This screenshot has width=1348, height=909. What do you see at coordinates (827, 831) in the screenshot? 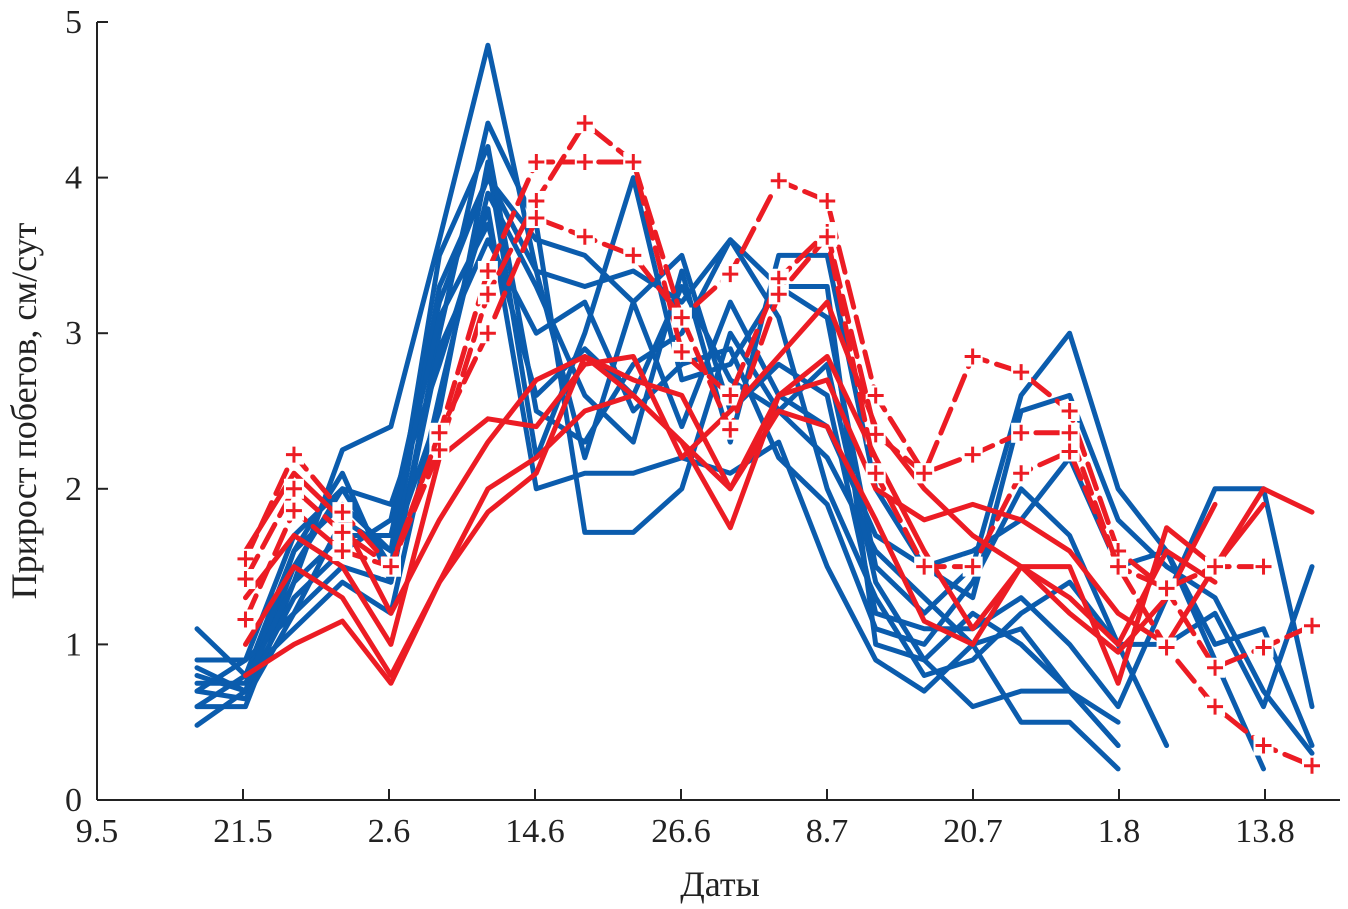
I see `x-tick-label: 8.7` at bounding box center [827, 831].